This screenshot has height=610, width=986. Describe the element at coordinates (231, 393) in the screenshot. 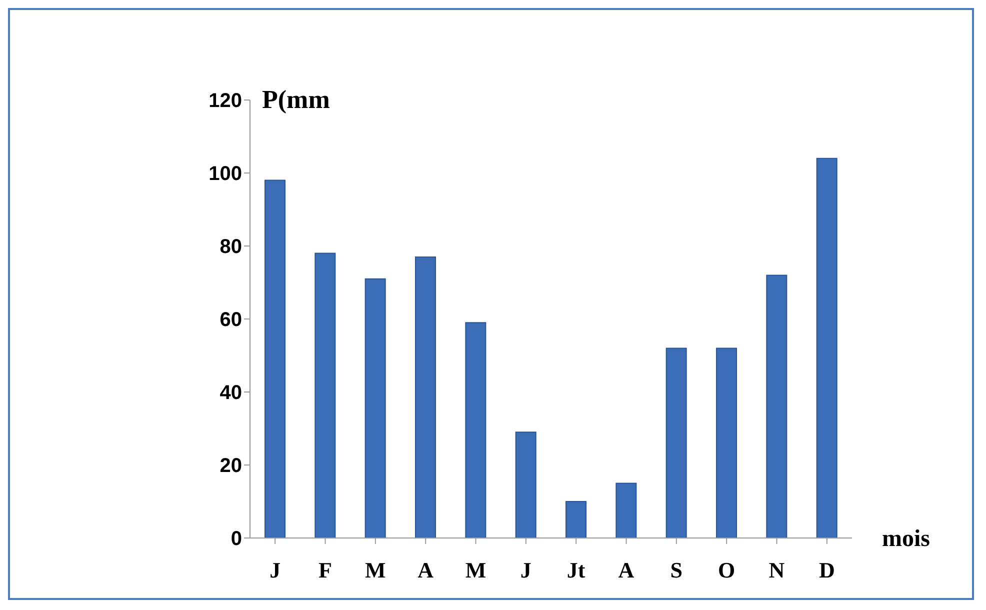

I see `y-tick-label: 40` at that location.